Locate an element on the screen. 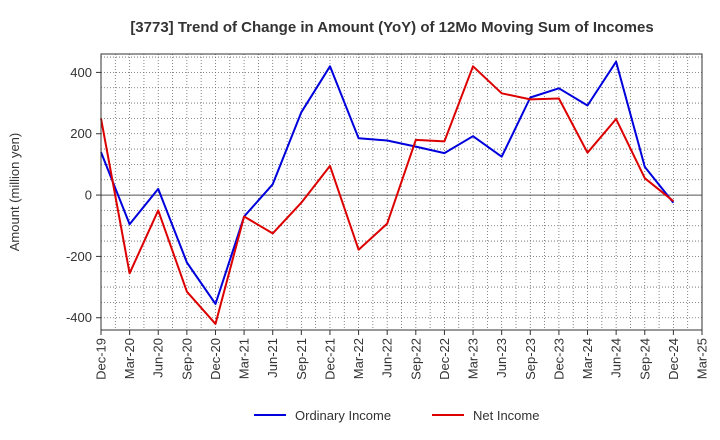 The width and height of the screenshot is (720, 440). x-tick-label: Mar-24 is located at coordinates (587, 358).